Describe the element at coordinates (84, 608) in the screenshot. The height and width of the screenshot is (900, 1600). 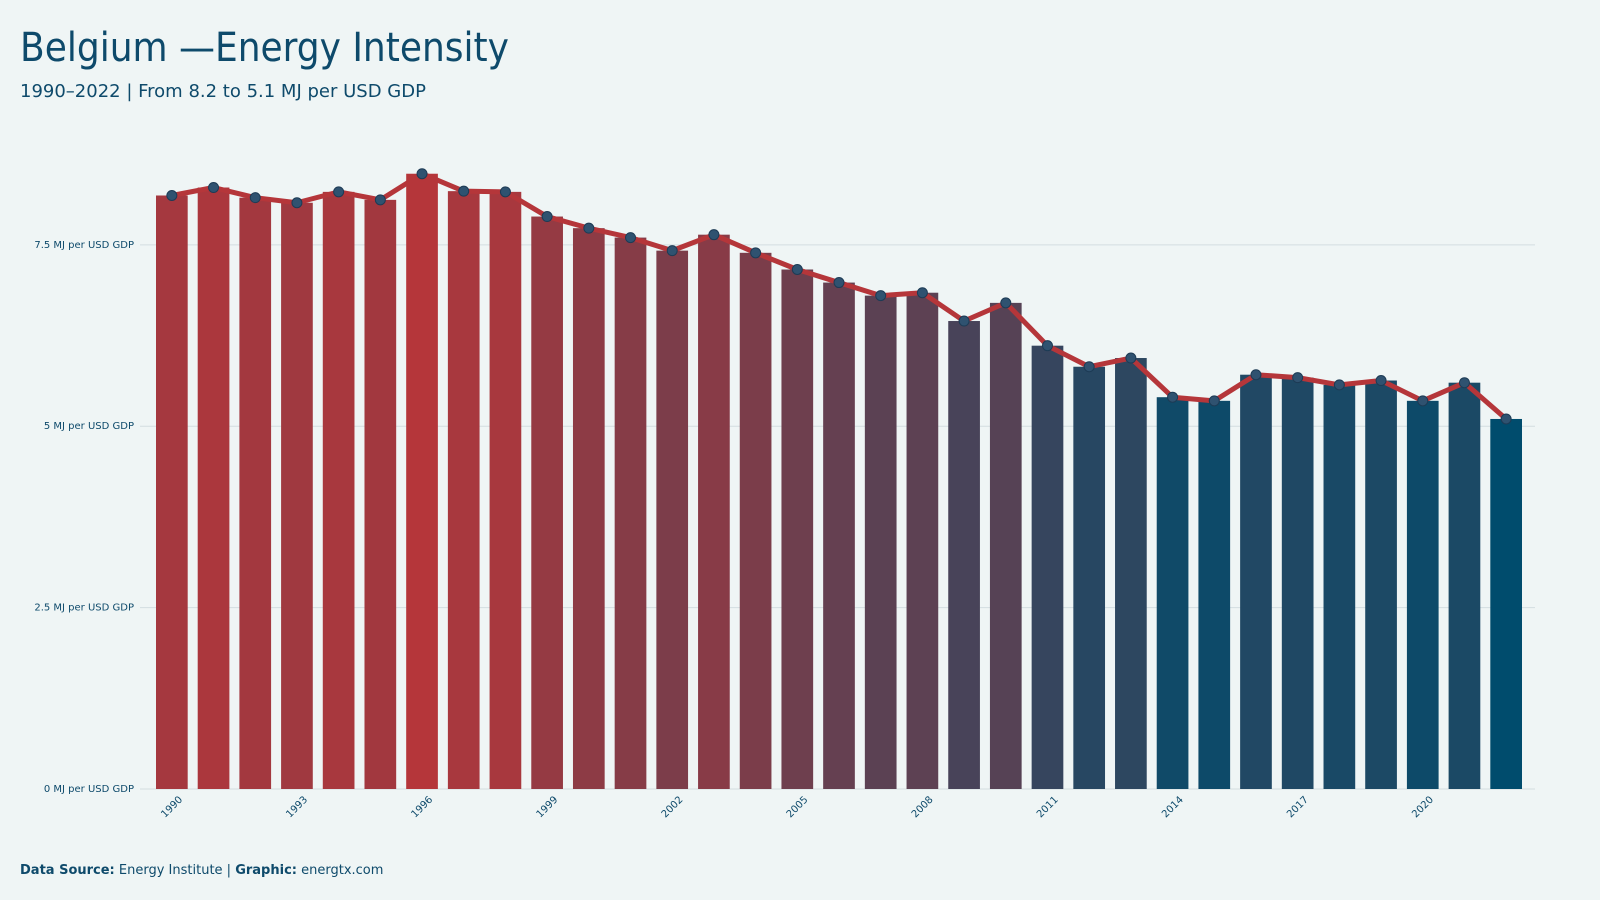
I see `y-tick-label: 2.5 MJ per USD GDP` at that location.